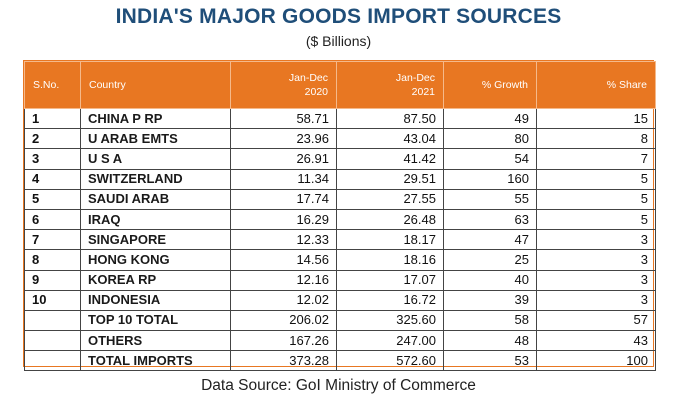 The image size is (677, 402). What do you see at coordinates (155, 199) in the screenshot?
I see `cell-country: SAUDI ARAB` at bounding box center [155, 199].